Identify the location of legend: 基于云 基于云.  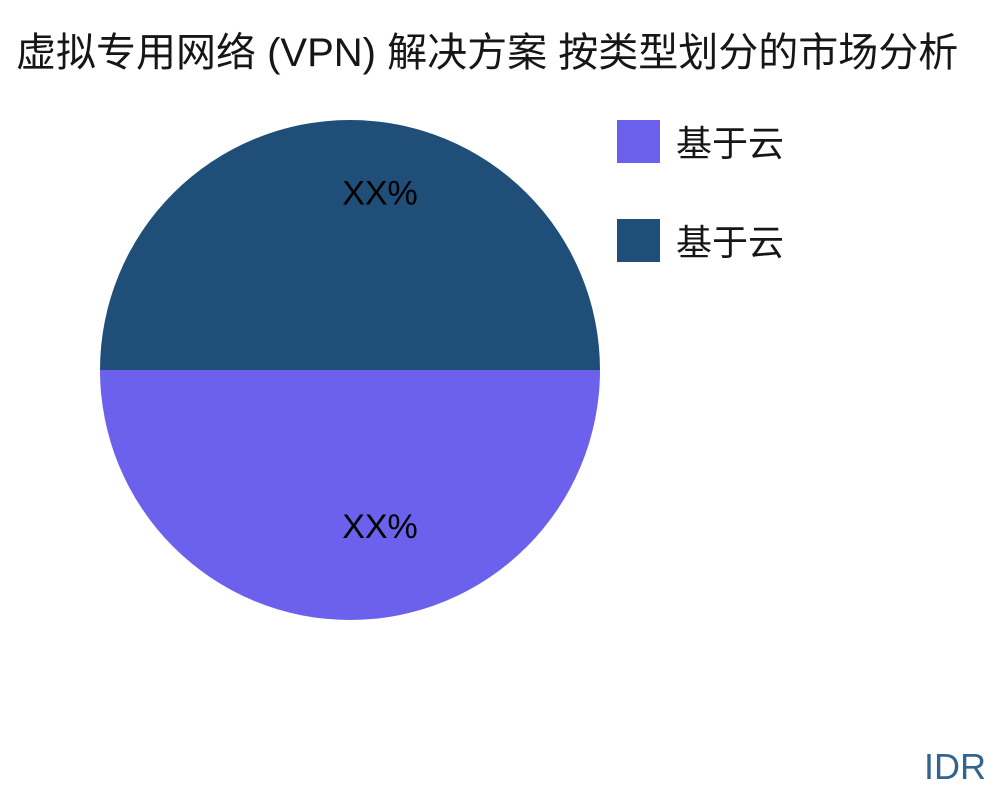
(700, 218).